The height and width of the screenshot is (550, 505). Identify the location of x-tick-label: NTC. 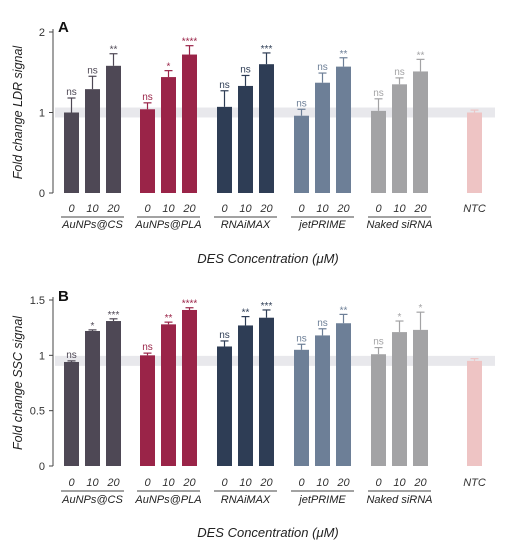
(474, 483).